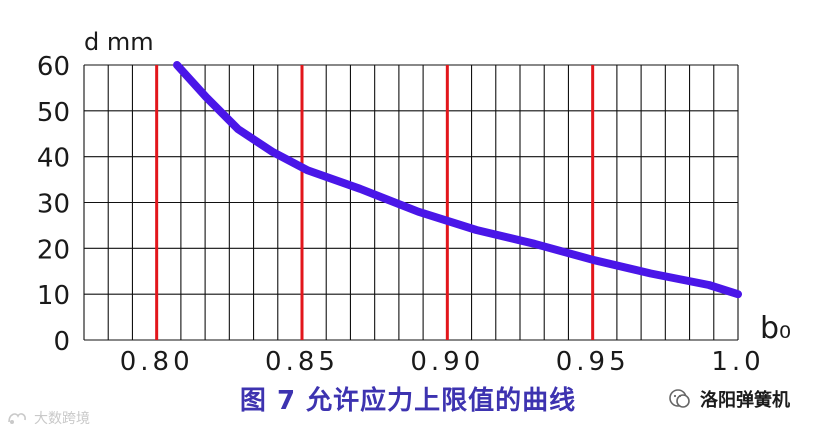 The width and height of the screenshot is (816, 435). What do you see at coordinates (745, 400) in the screenshot?
I see `watermark-brand-text: 洛阳弹簧机` at bounding box center [745, 400].